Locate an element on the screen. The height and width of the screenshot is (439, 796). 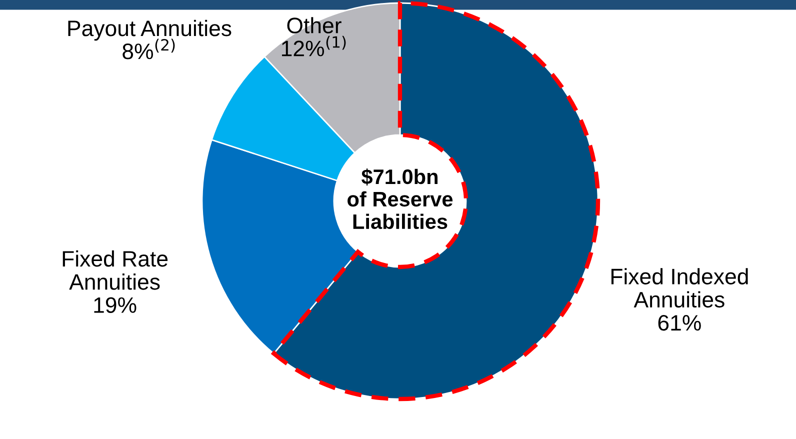
slice-label: Fixed Indexed Annuities is located at coordinates (679, 288).